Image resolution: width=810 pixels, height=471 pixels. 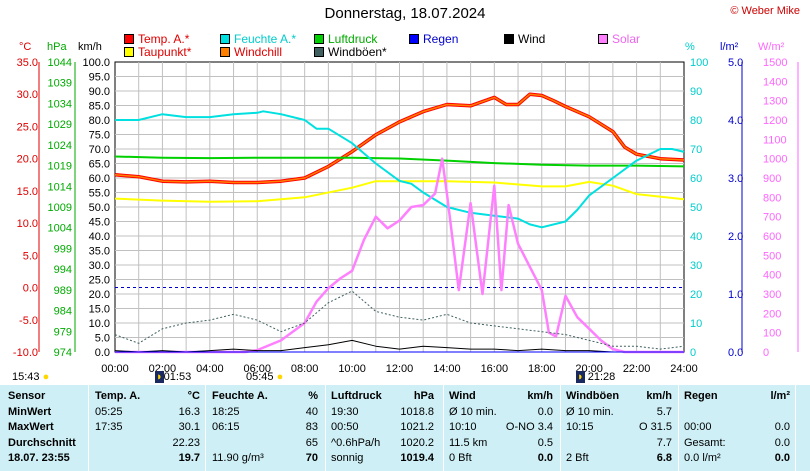 I want to click on table-header-cell: Feuchte A., so click(x=240, y=396).